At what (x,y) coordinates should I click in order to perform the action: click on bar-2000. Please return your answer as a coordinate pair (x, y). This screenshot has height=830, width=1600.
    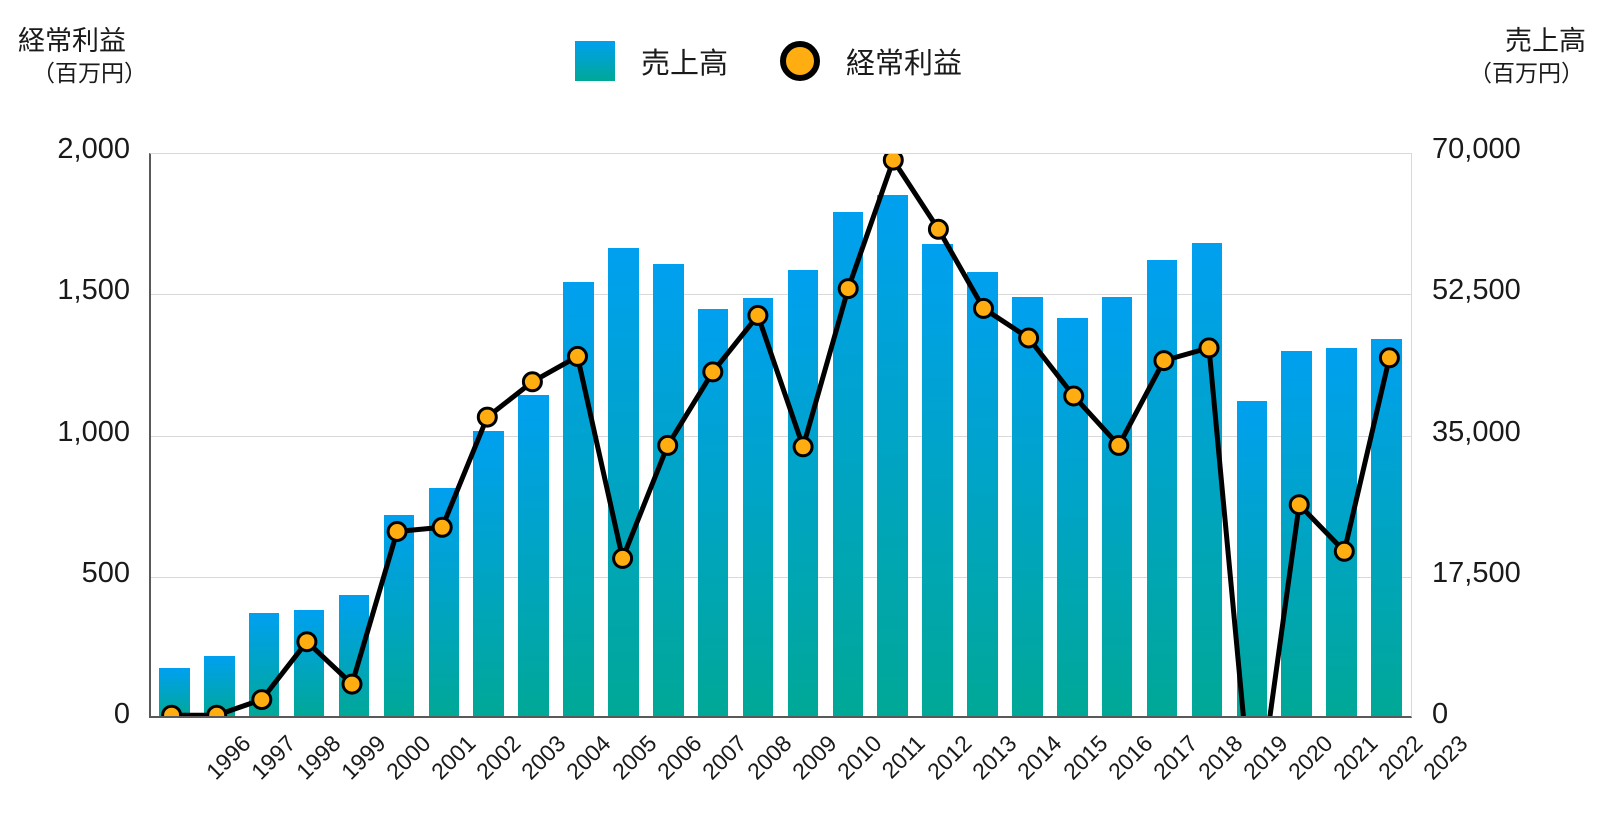
    Looking at the image, I should click on (354, 656).